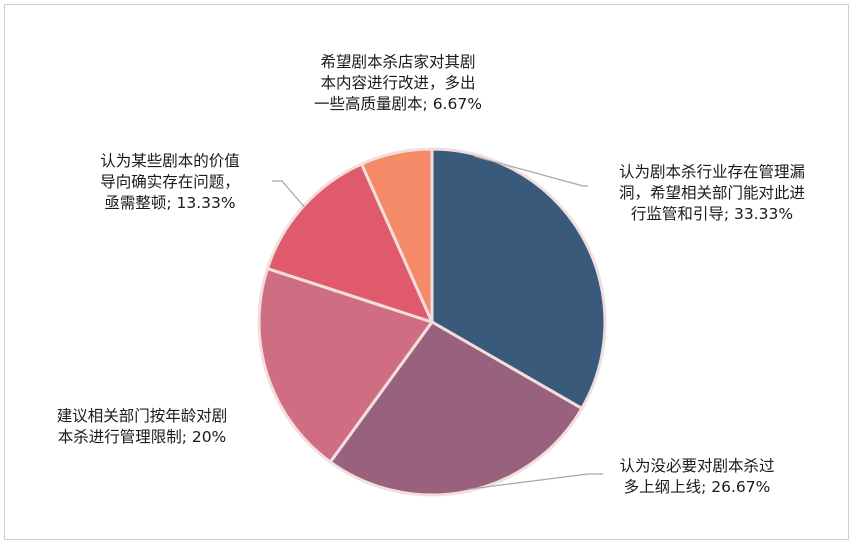  I want to click on data-label-3-line-1: 建议相关部门按年龄对剧, so click(142, 416).